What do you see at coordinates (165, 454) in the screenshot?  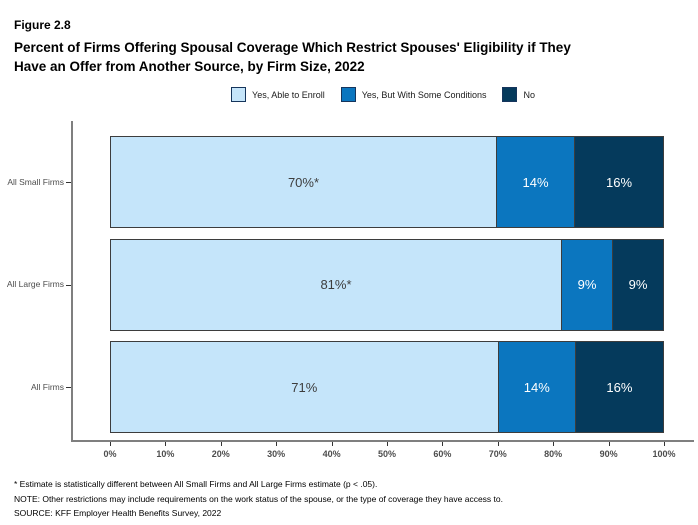 I see `x-axis-tick-label: 10%` at bounding box center [165, 454].